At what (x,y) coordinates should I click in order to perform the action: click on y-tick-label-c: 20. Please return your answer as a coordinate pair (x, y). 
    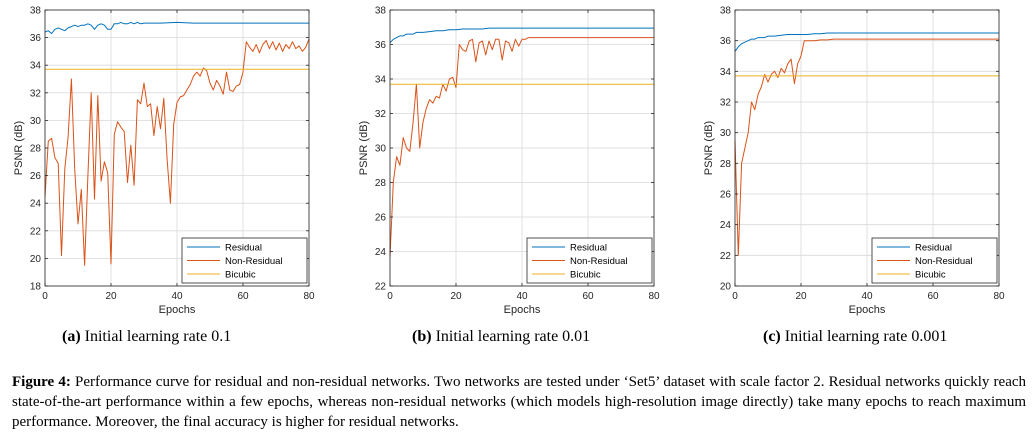
    Looking at the image, I should click on (726, 287).